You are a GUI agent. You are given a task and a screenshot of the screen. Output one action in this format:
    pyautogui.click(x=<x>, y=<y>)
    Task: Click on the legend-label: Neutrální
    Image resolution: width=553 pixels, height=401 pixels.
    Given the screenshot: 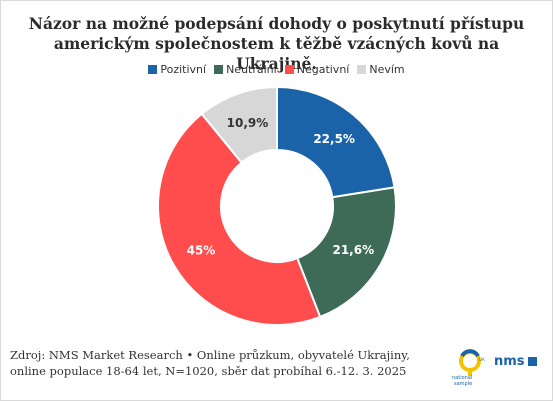 What is the action you would take?
    pyautogui.click(x=251, y=69)
    